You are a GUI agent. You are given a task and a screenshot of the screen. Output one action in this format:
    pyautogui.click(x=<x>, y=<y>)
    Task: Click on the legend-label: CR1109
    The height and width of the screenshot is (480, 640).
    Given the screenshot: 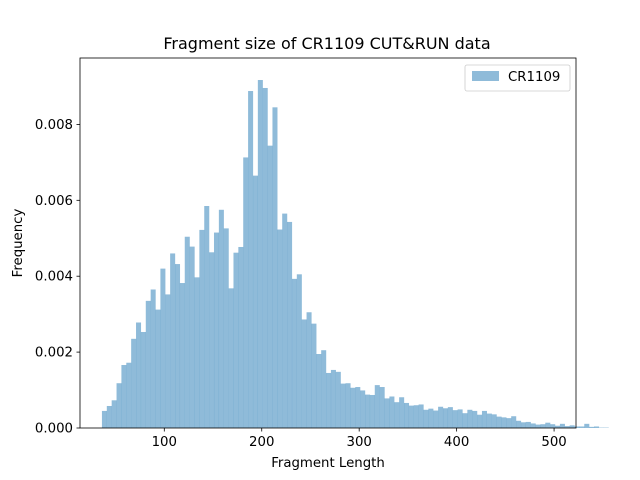 What is the action you would take?
    pyautogui.click(x=534, y=77)
    